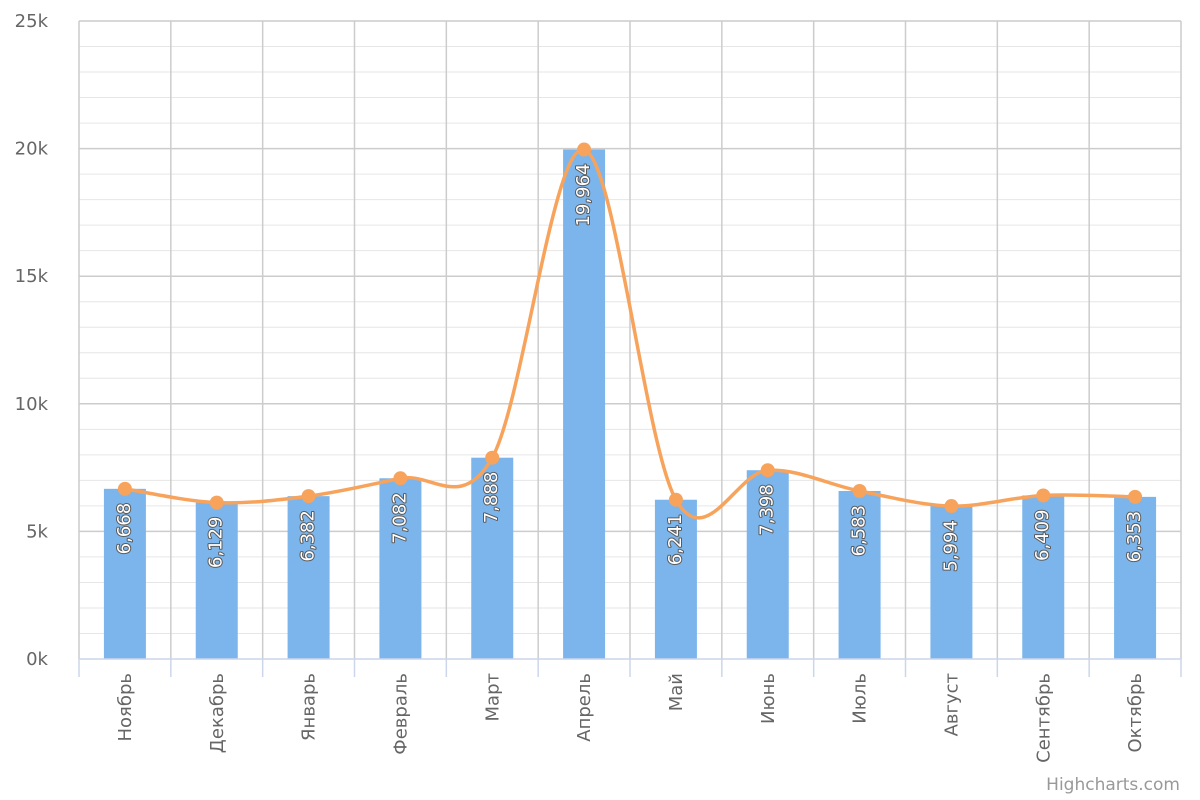 The height and width of the screenshot is (800, 1200). Describe the element at coordinates (860, 698) in the screenshot. I see `x-tick-label: Июль` at that location.